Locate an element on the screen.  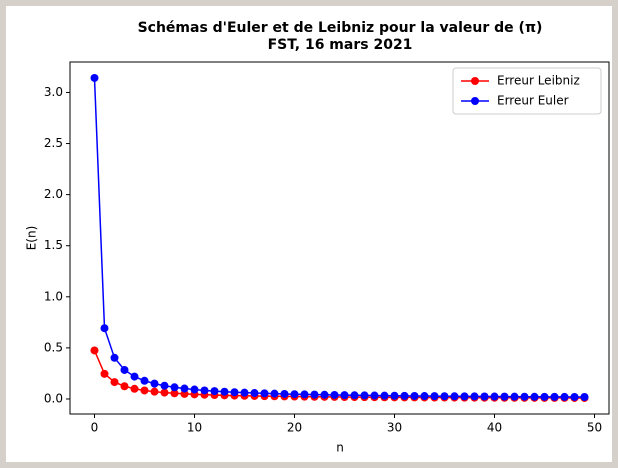
y-tick-label: 1.5 is located at coordinates (53, 245).